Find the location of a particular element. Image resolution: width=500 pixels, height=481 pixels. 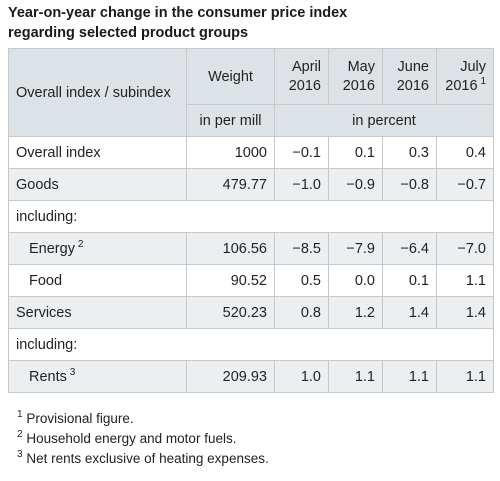

table-row-food: Food 90.52 0.5 0.0 0.1 1.1 is located at coordinates (251, 280).